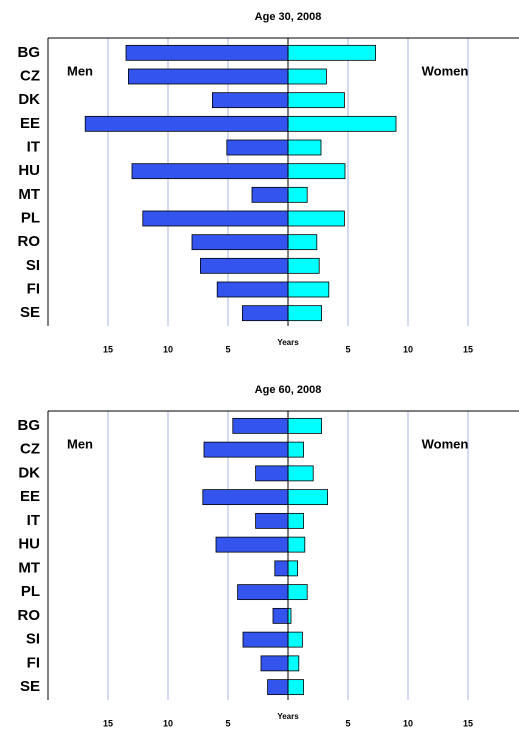 Image resolution: width=519 pixels, height=735 pixels. I want to click on chart-title: Age 30, 2008, so click(288, 17).